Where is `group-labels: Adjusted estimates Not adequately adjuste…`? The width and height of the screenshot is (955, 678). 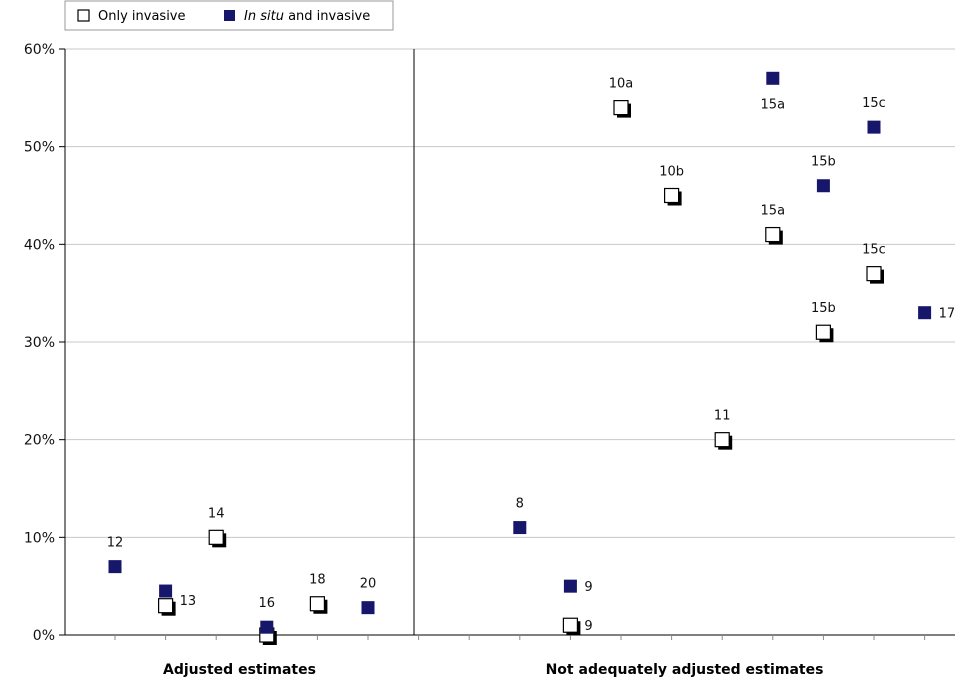
group-labels: Adjusted estimates Not adequately adjuste… is located at coordinates (493, 670).